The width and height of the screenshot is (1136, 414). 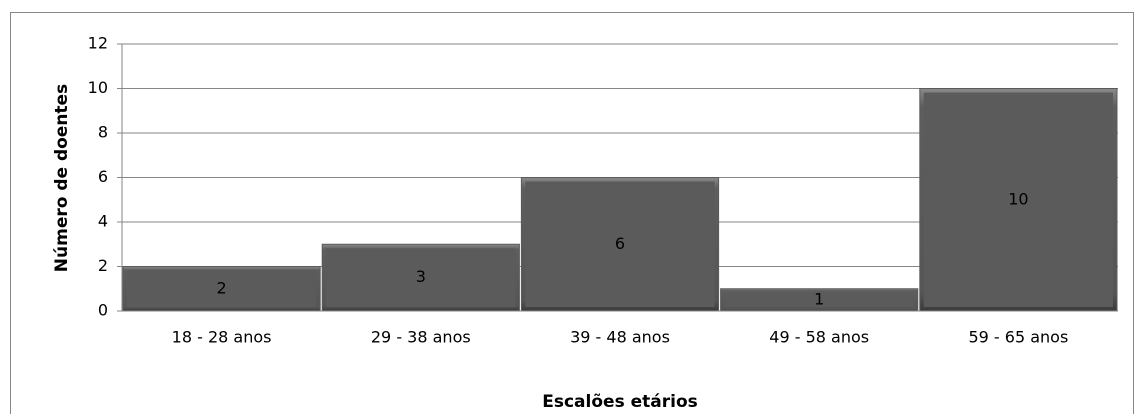 I want to click on y-tick-label: 0, so click(x=103, y=310).